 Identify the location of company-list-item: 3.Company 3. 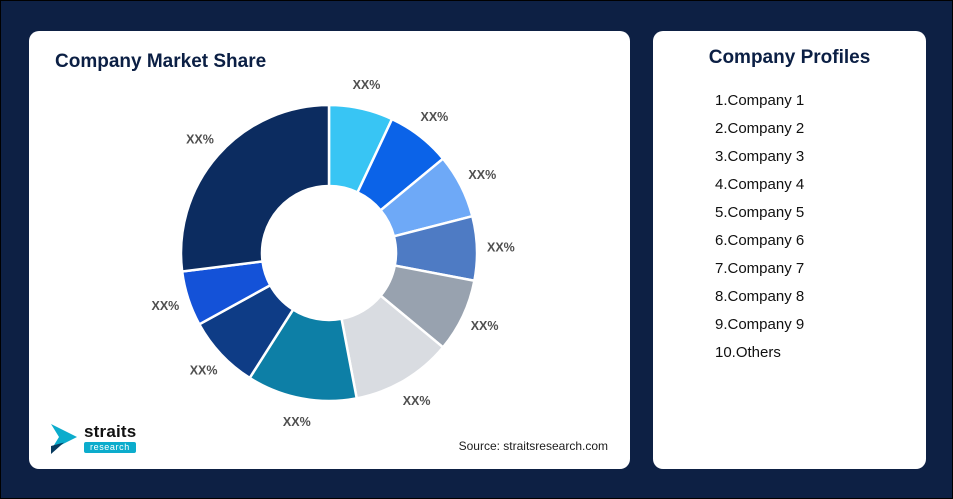
(760, 156).